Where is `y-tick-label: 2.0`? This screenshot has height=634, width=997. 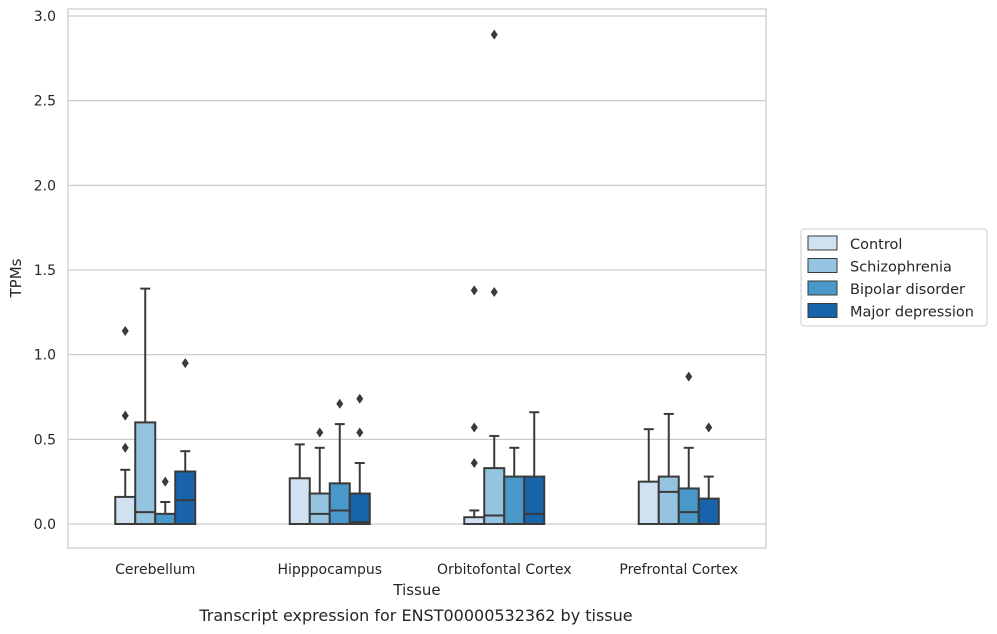 y-tick-label: 2.0 is located at coordinates (45, 186).